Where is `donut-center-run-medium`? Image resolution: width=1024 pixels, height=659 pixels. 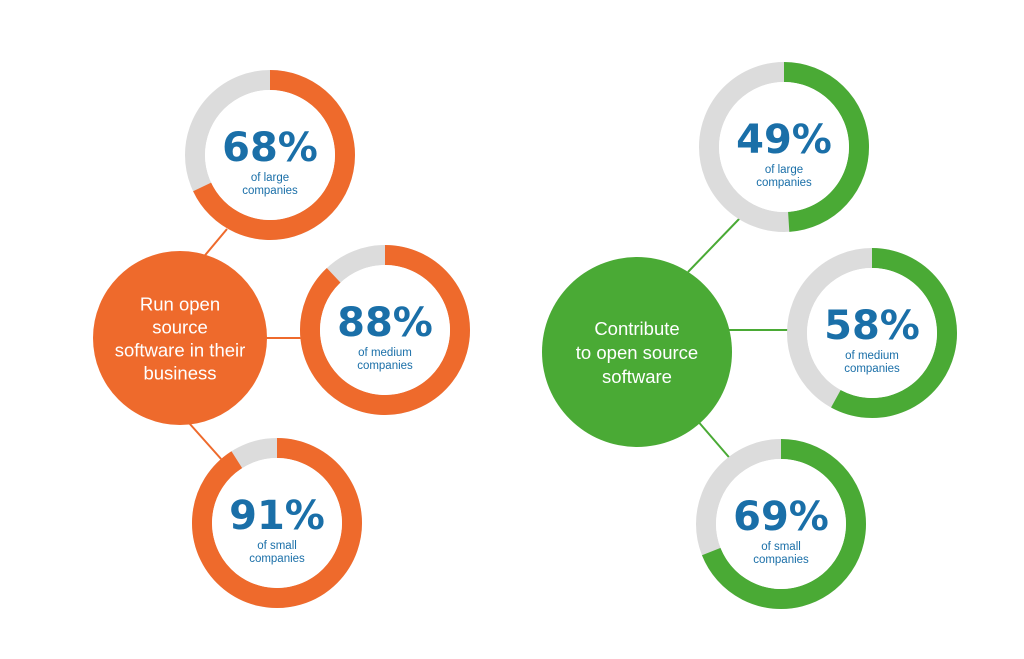 donut-center-run-medium is located at coordinates (385, 330).